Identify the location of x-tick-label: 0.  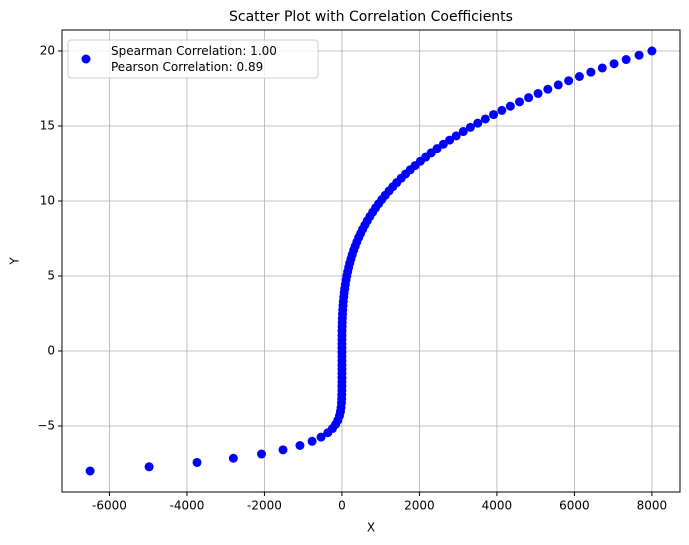
(342, 506).